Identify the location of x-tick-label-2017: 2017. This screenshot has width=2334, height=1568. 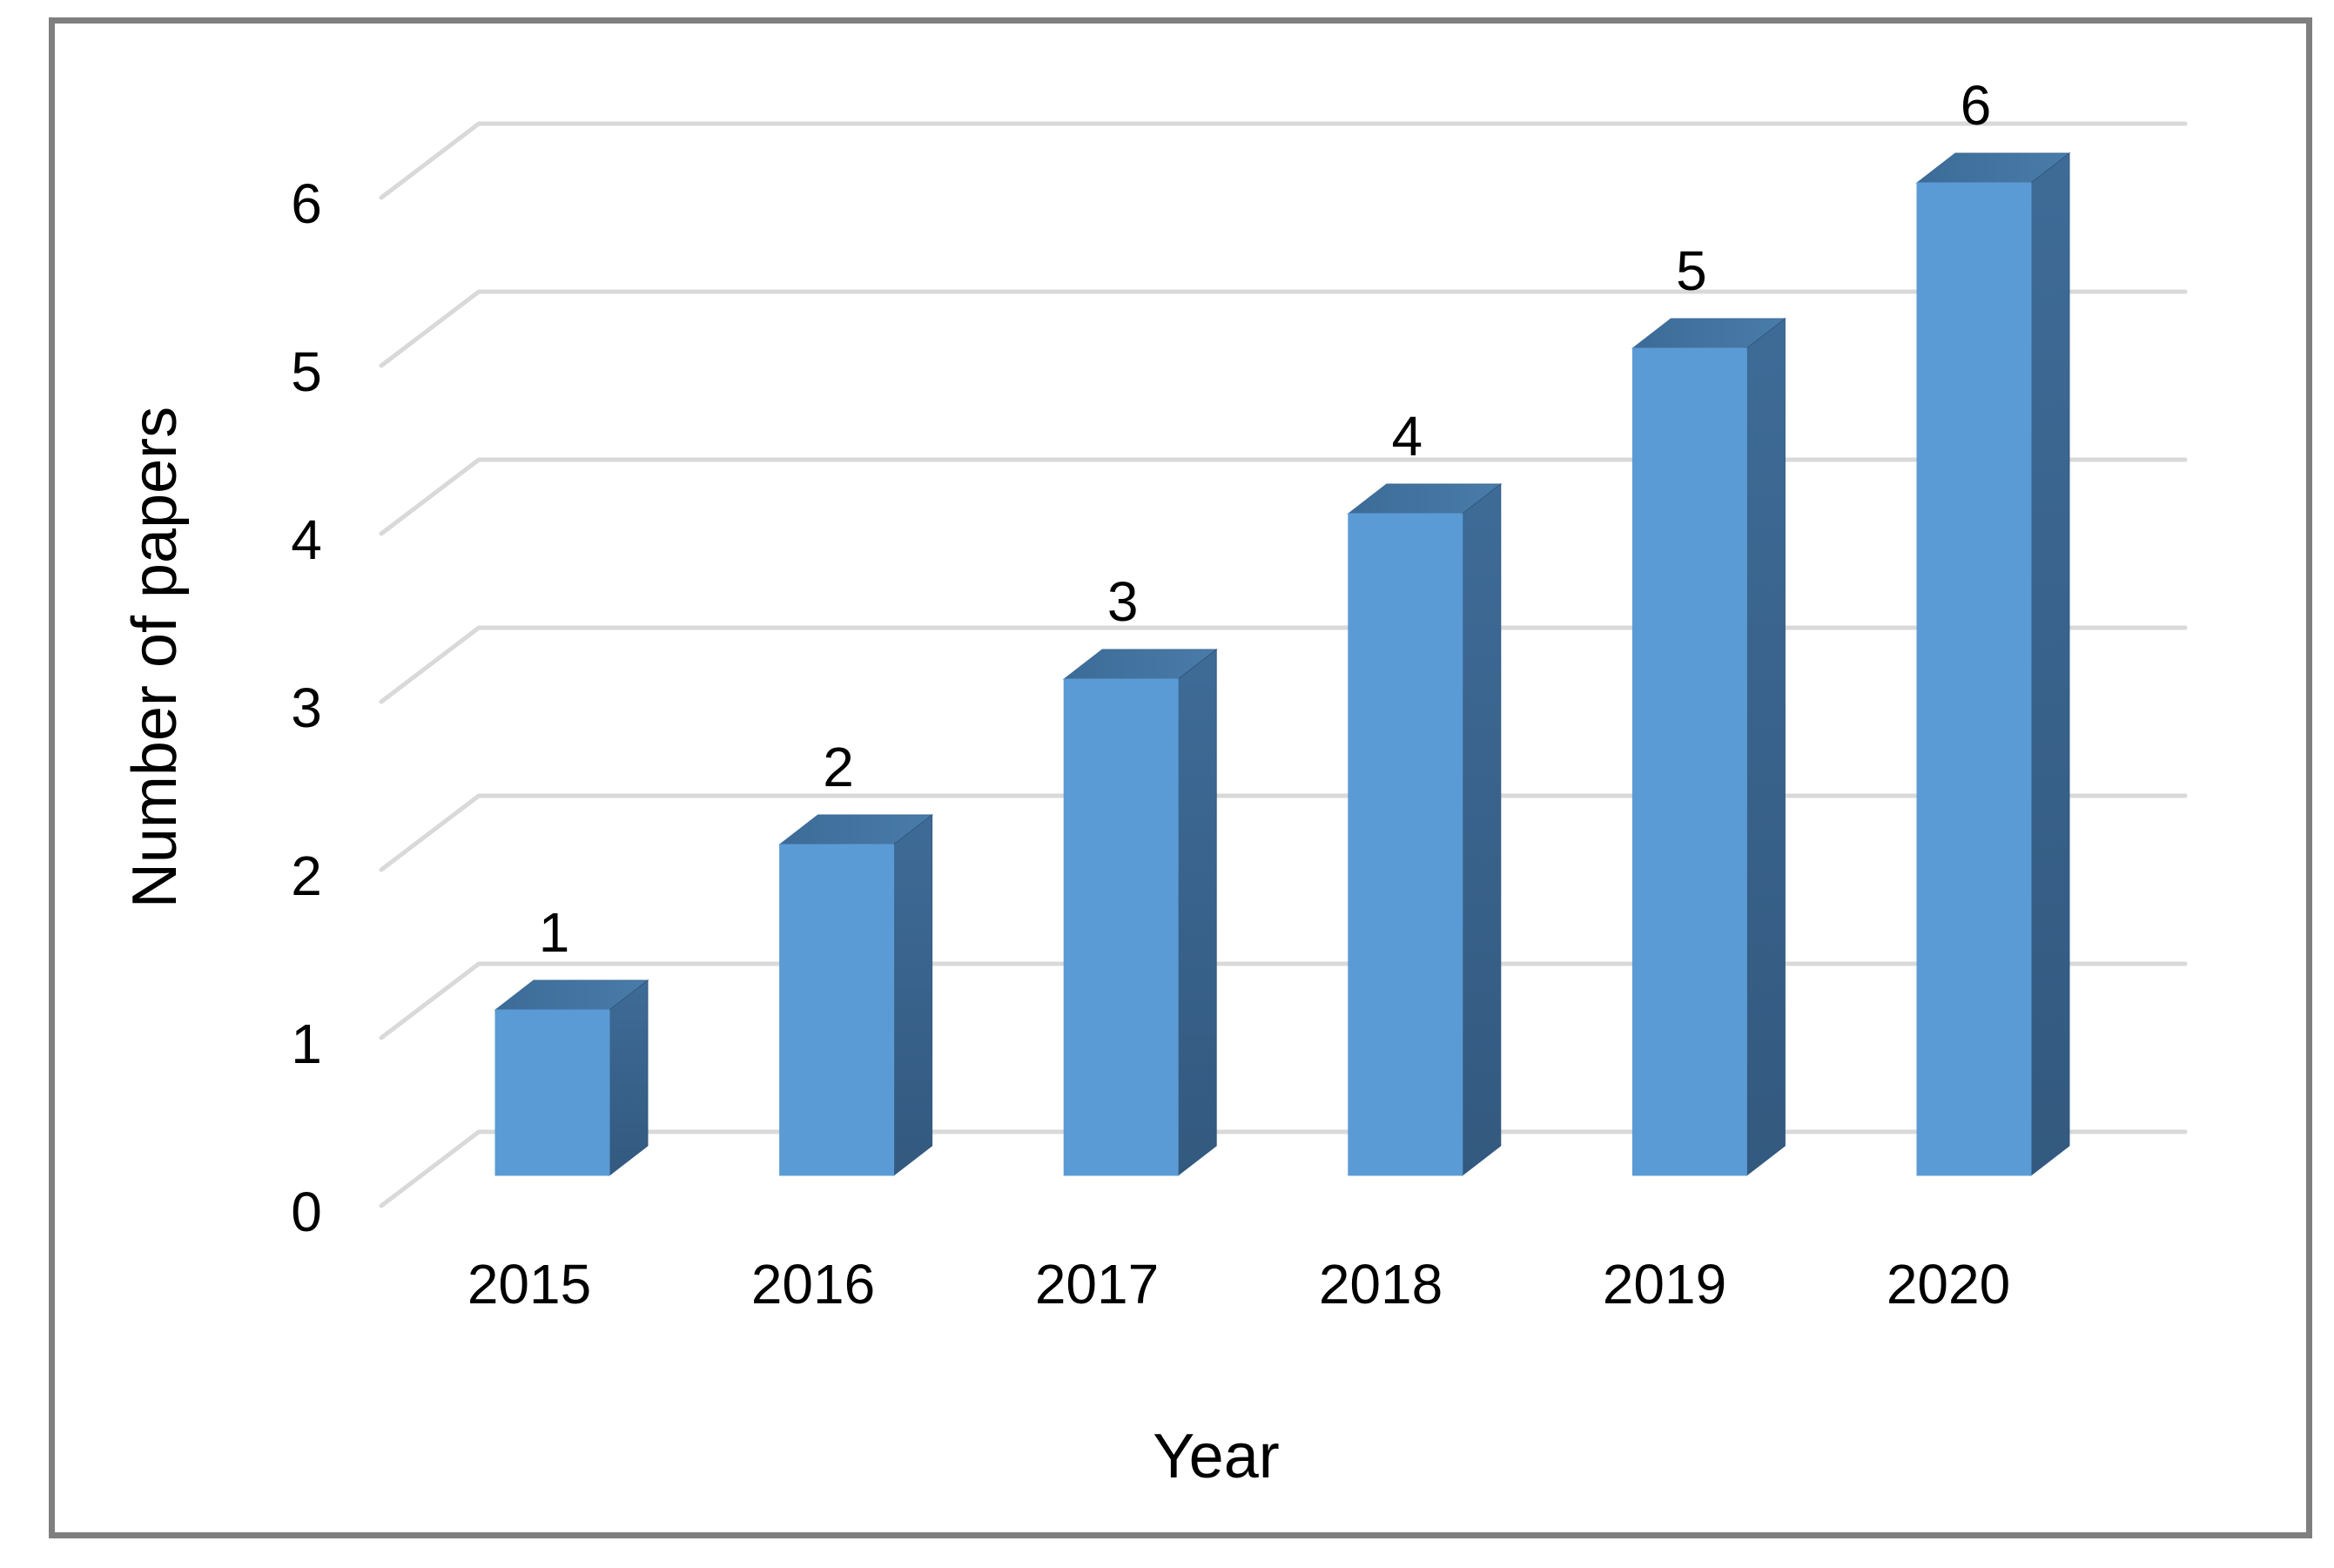
(1097, 1284).